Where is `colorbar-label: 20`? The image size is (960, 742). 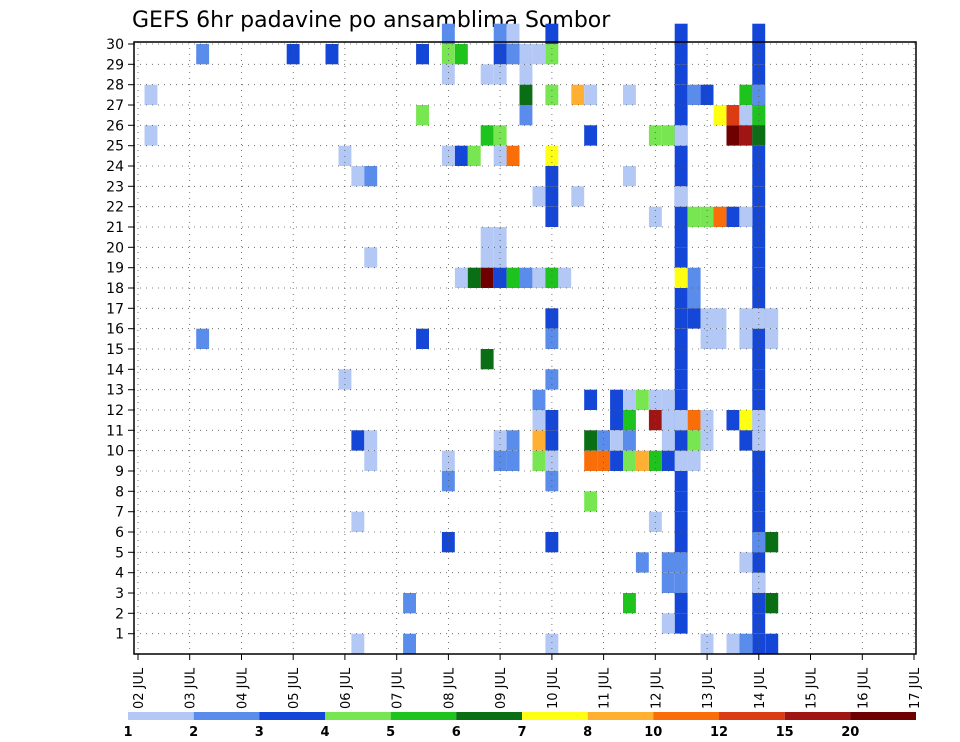 colorbar-label: 20 is located at coordinates (850, 732).